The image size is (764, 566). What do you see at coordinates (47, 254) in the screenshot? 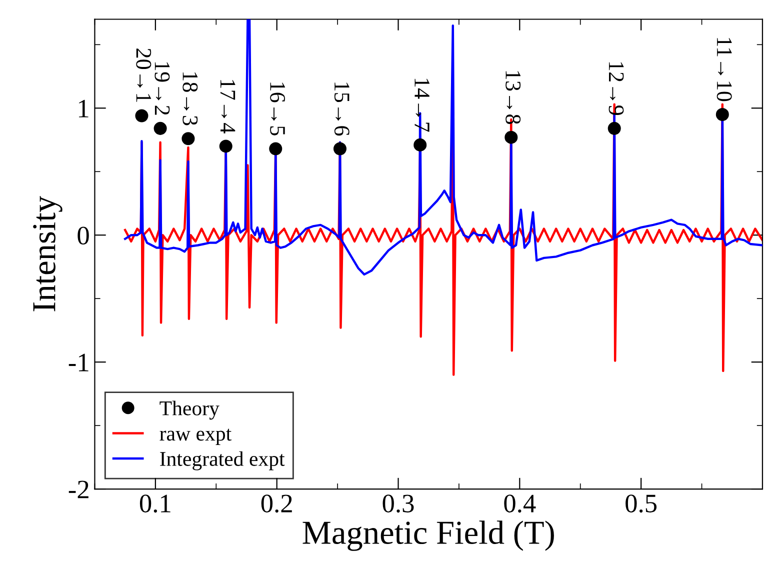
I see `y-axis-title: Intensity` at bounding box center [47, 254].